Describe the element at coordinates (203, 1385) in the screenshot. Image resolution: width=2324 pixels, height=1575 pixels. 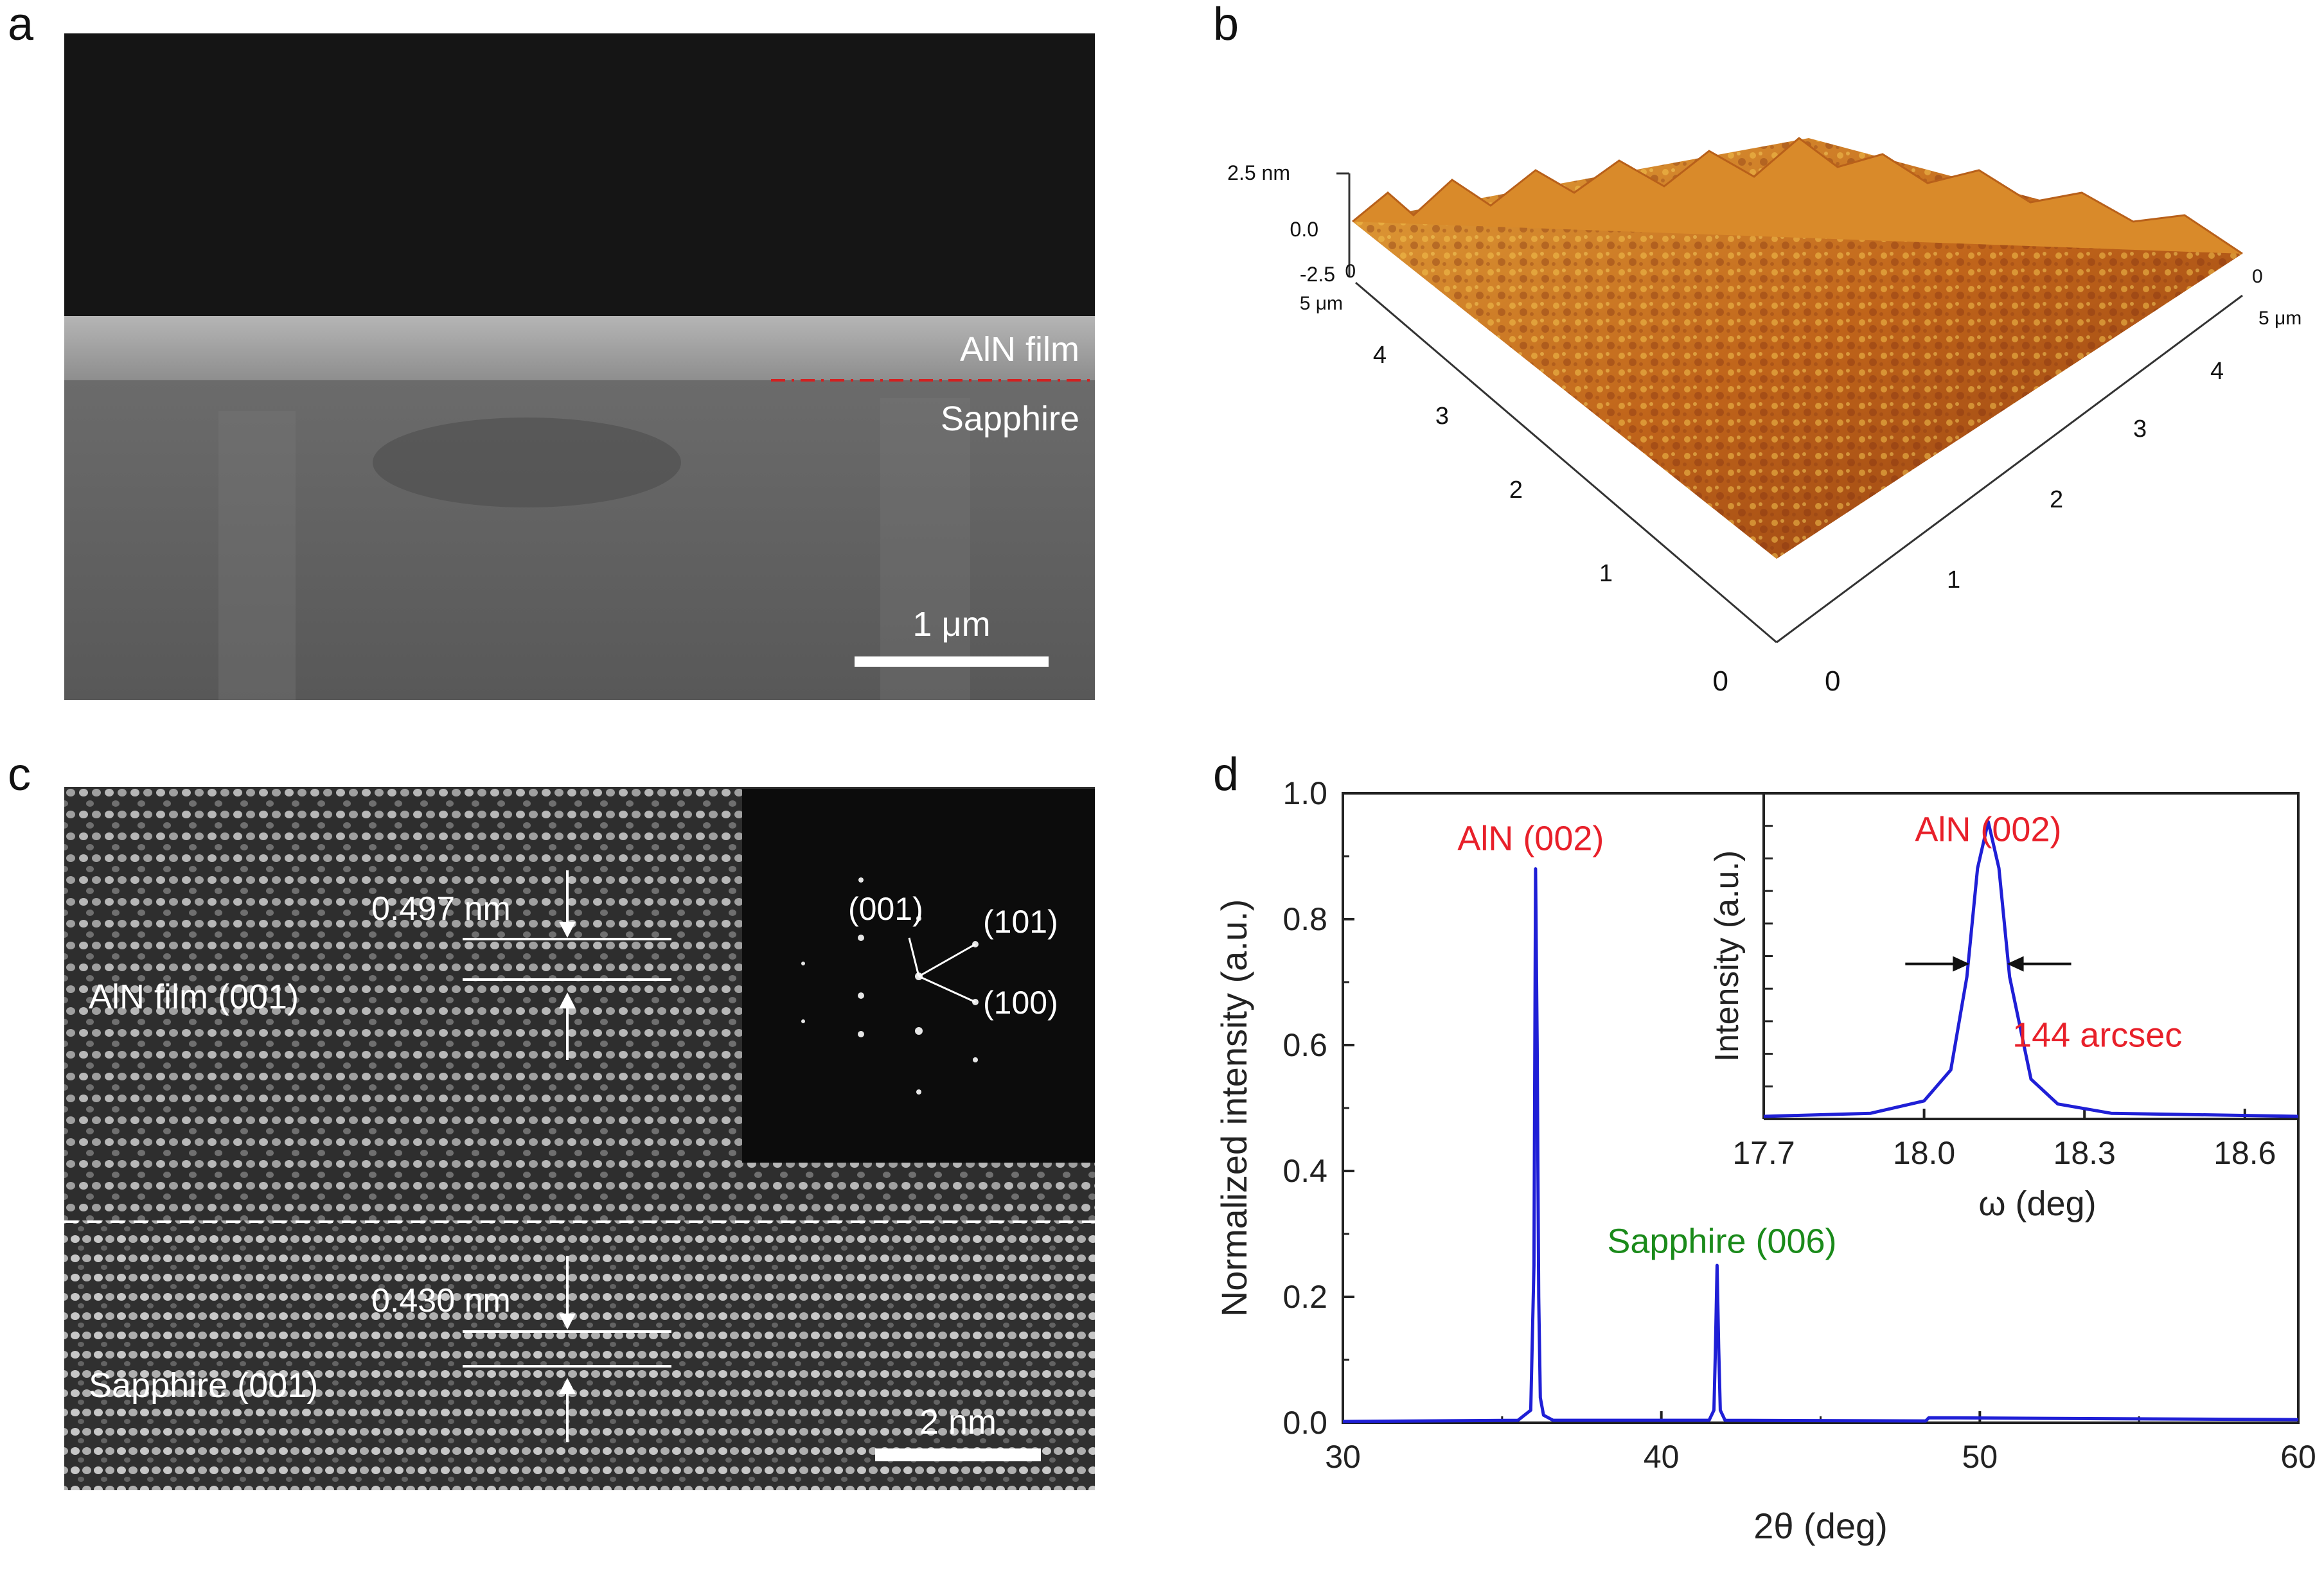
I see `hrtem-substrate-label: Sapphire (001)` at that location.